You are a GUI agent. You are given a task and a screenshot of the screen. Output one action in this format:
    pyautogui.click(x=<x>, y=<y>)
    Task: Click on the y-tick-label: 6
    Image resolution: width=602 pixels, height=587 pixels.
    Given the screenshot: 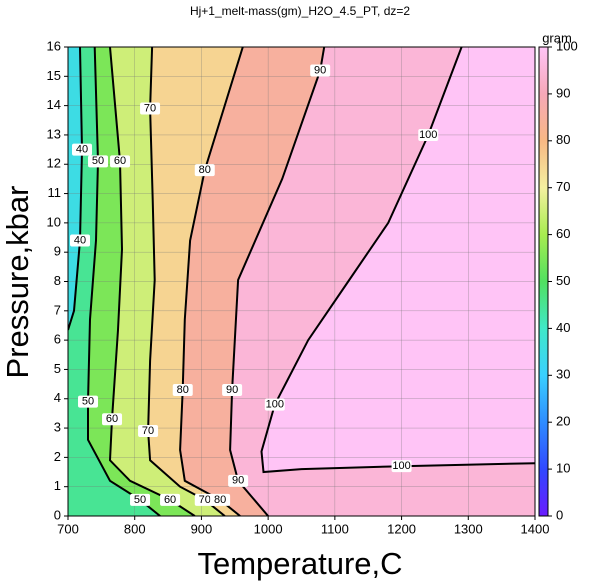 What is the action you would take?
    pyautogui.click(x=57, y=339)
    